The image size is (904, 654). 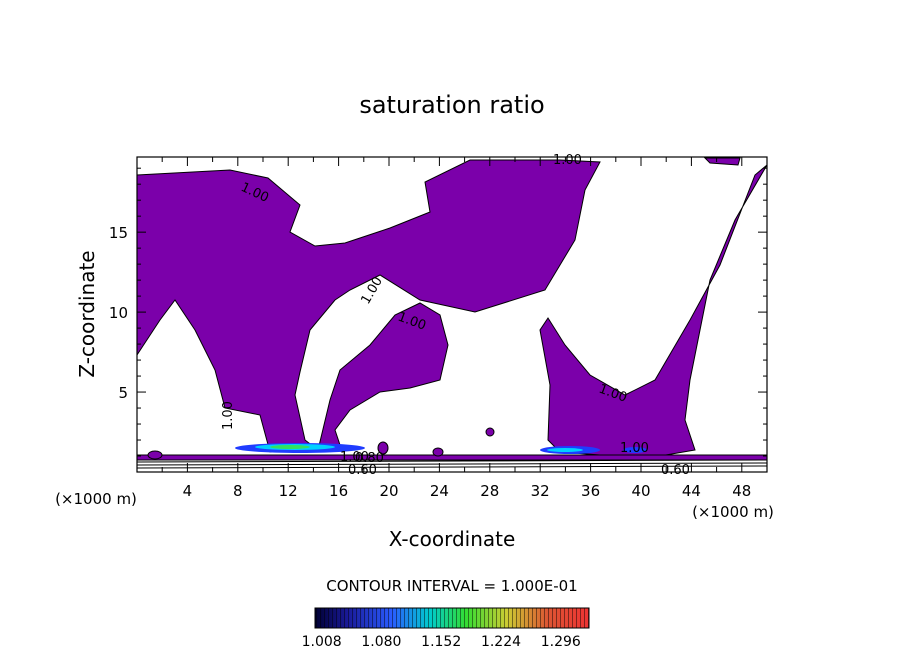 I want to click on hotspot-left-green, so click(x=290, y=447).